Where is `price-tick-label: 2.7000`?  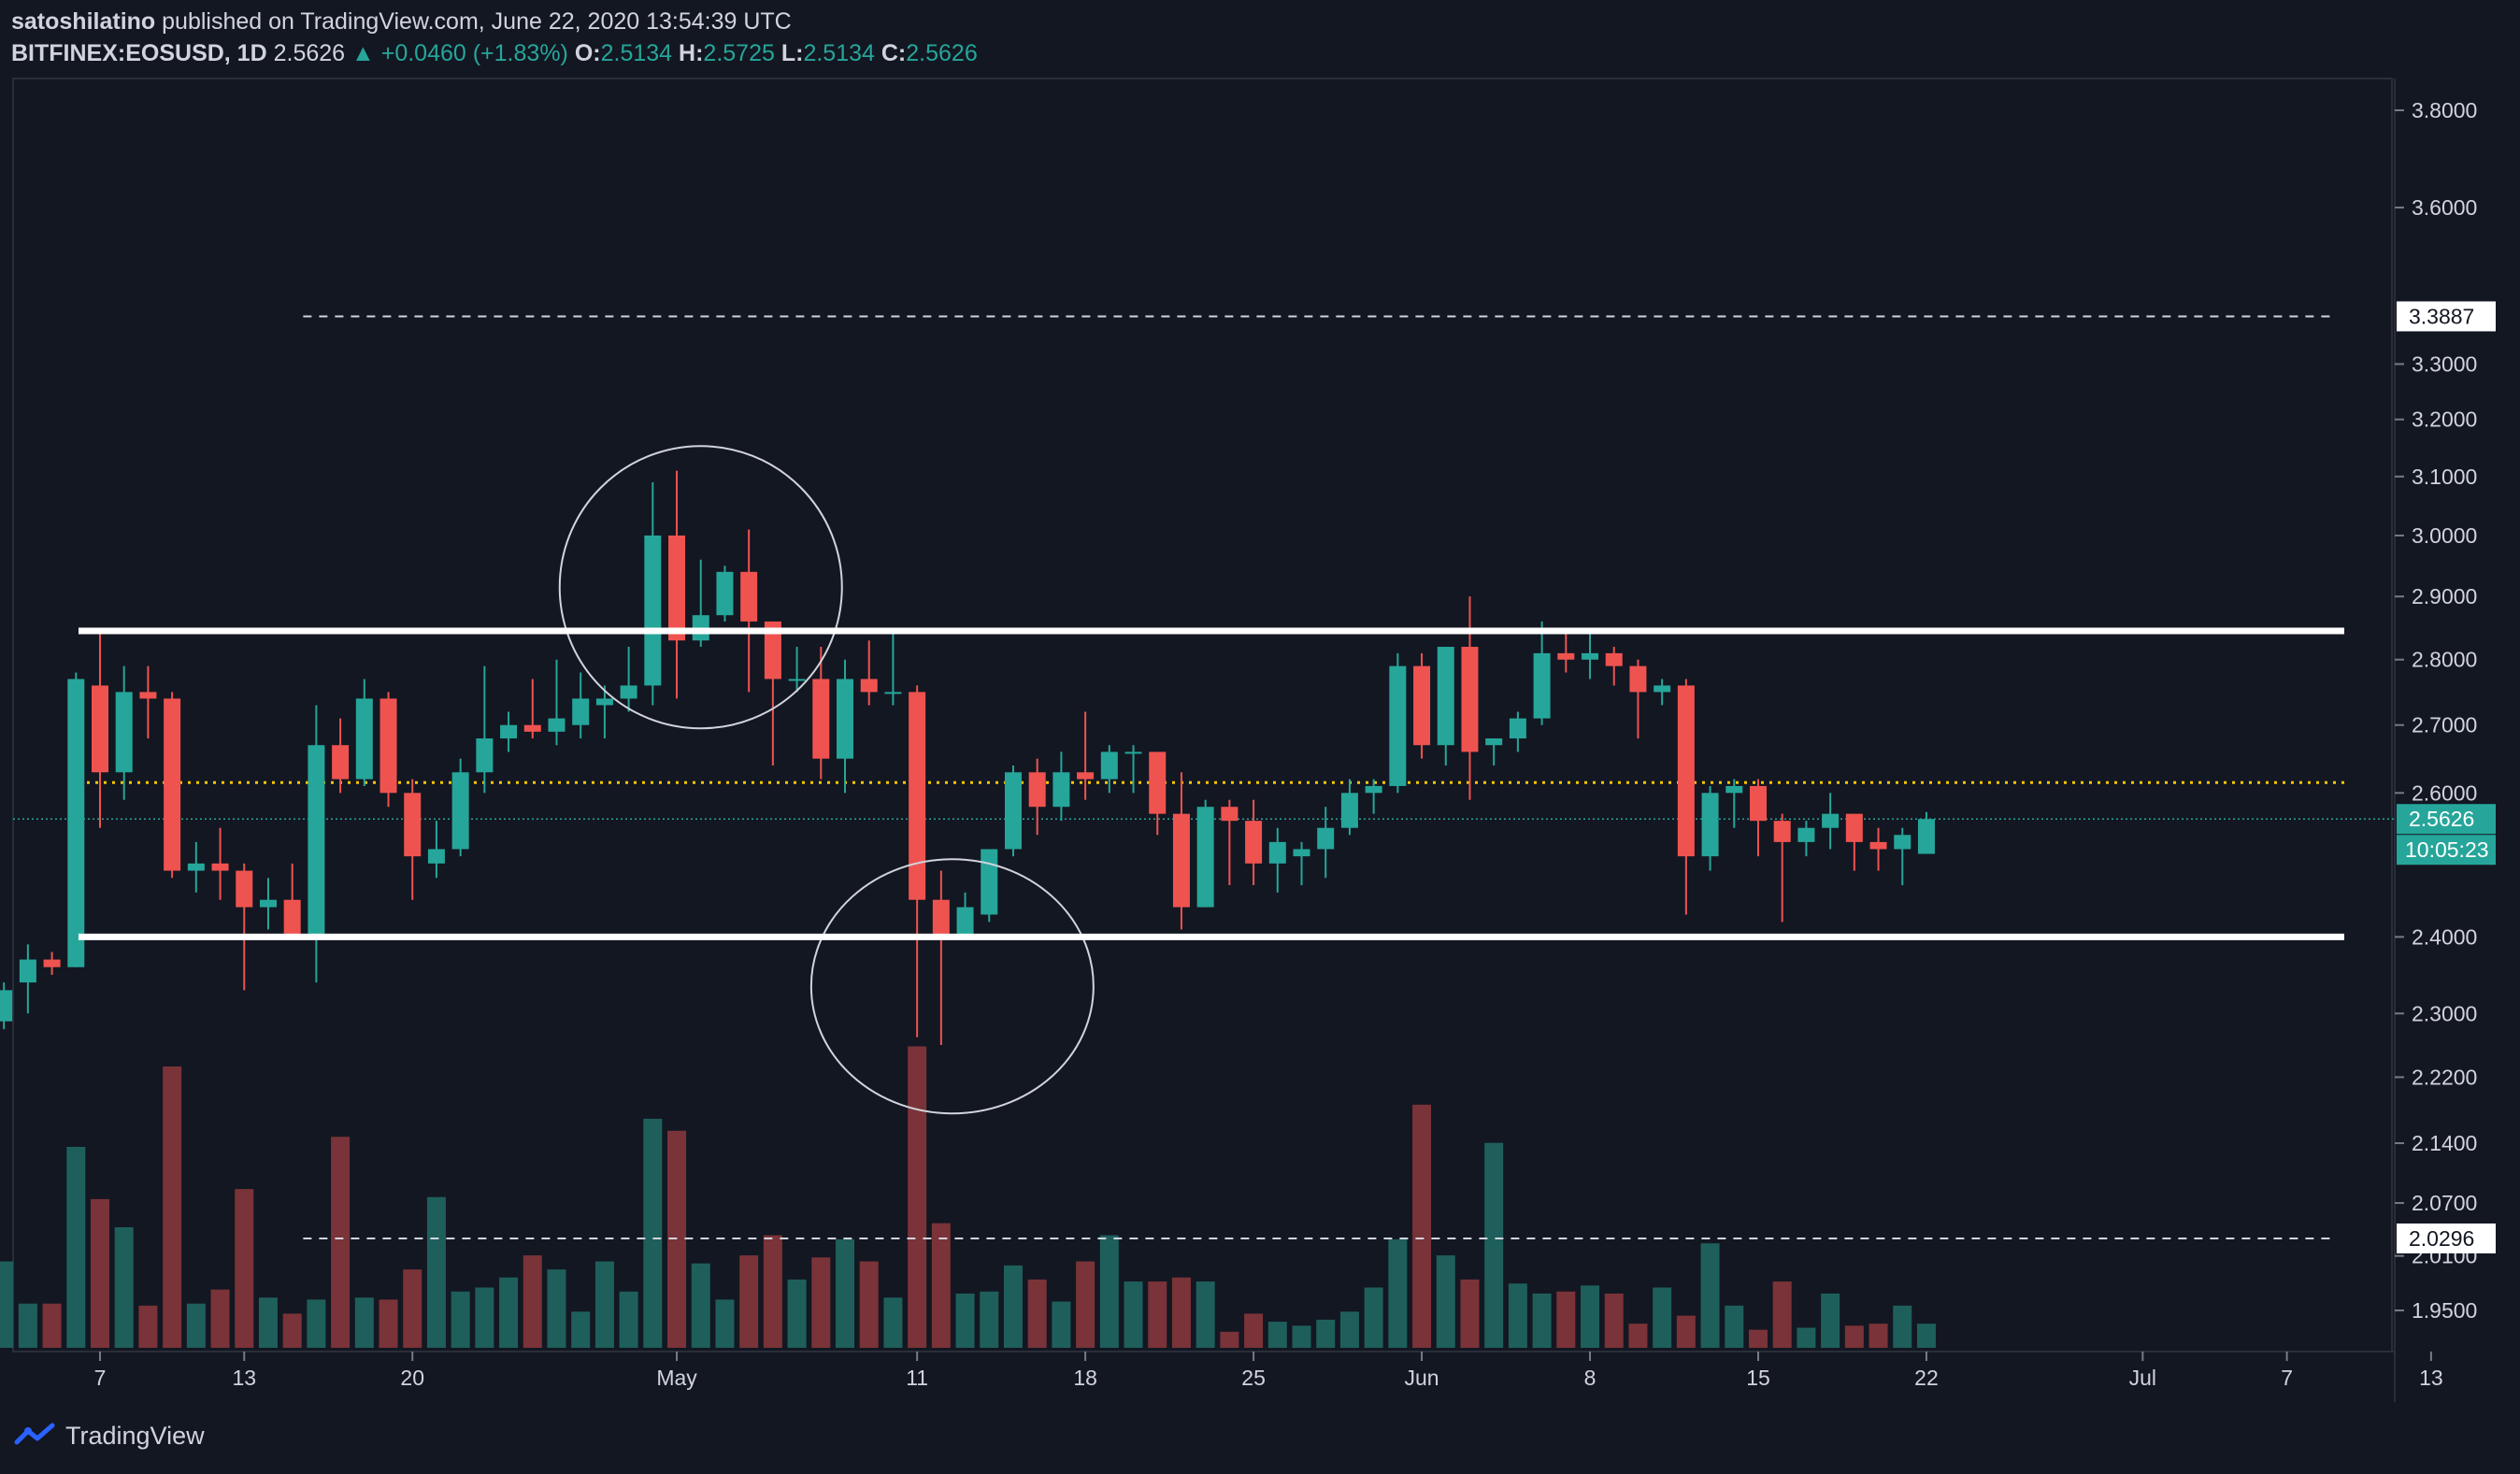
price-tick-label: 2.7000 is located at coordinates (2444, 725).